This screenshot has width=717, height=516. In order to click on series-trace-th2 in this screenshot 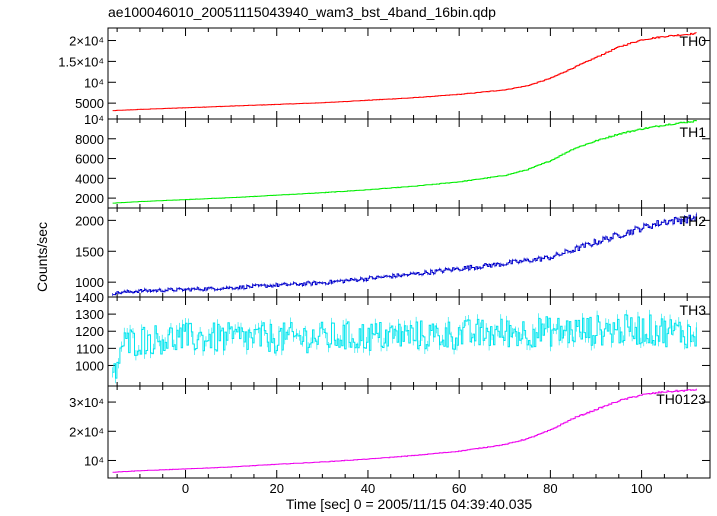, I will do `click(404, 255)`.